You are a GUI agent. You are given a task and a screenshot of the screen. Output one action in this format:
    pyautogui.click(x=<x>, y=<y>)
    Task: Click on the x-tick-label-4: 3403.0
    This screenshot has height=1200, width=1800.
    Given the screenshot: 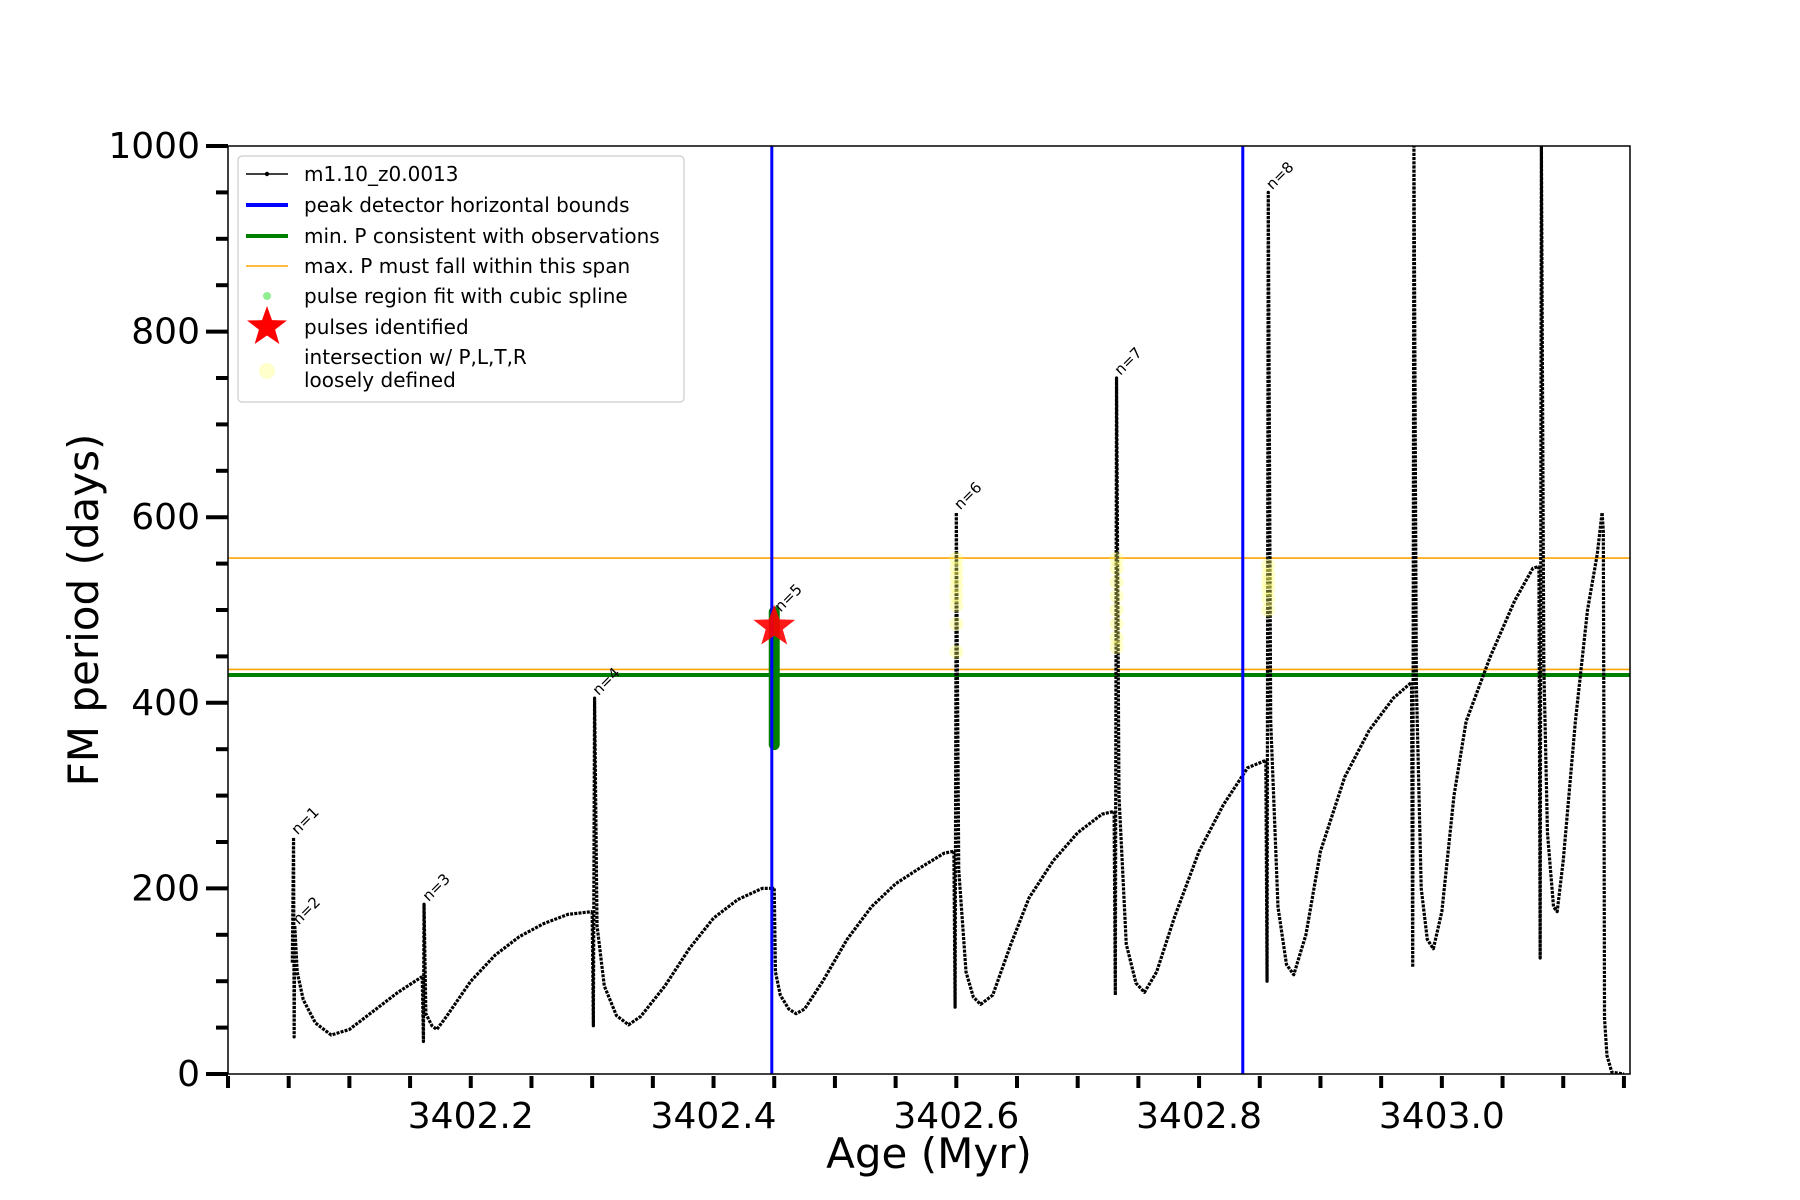 What is the action you would take?
    pyautogui.click(x=1442, y=1116)
    